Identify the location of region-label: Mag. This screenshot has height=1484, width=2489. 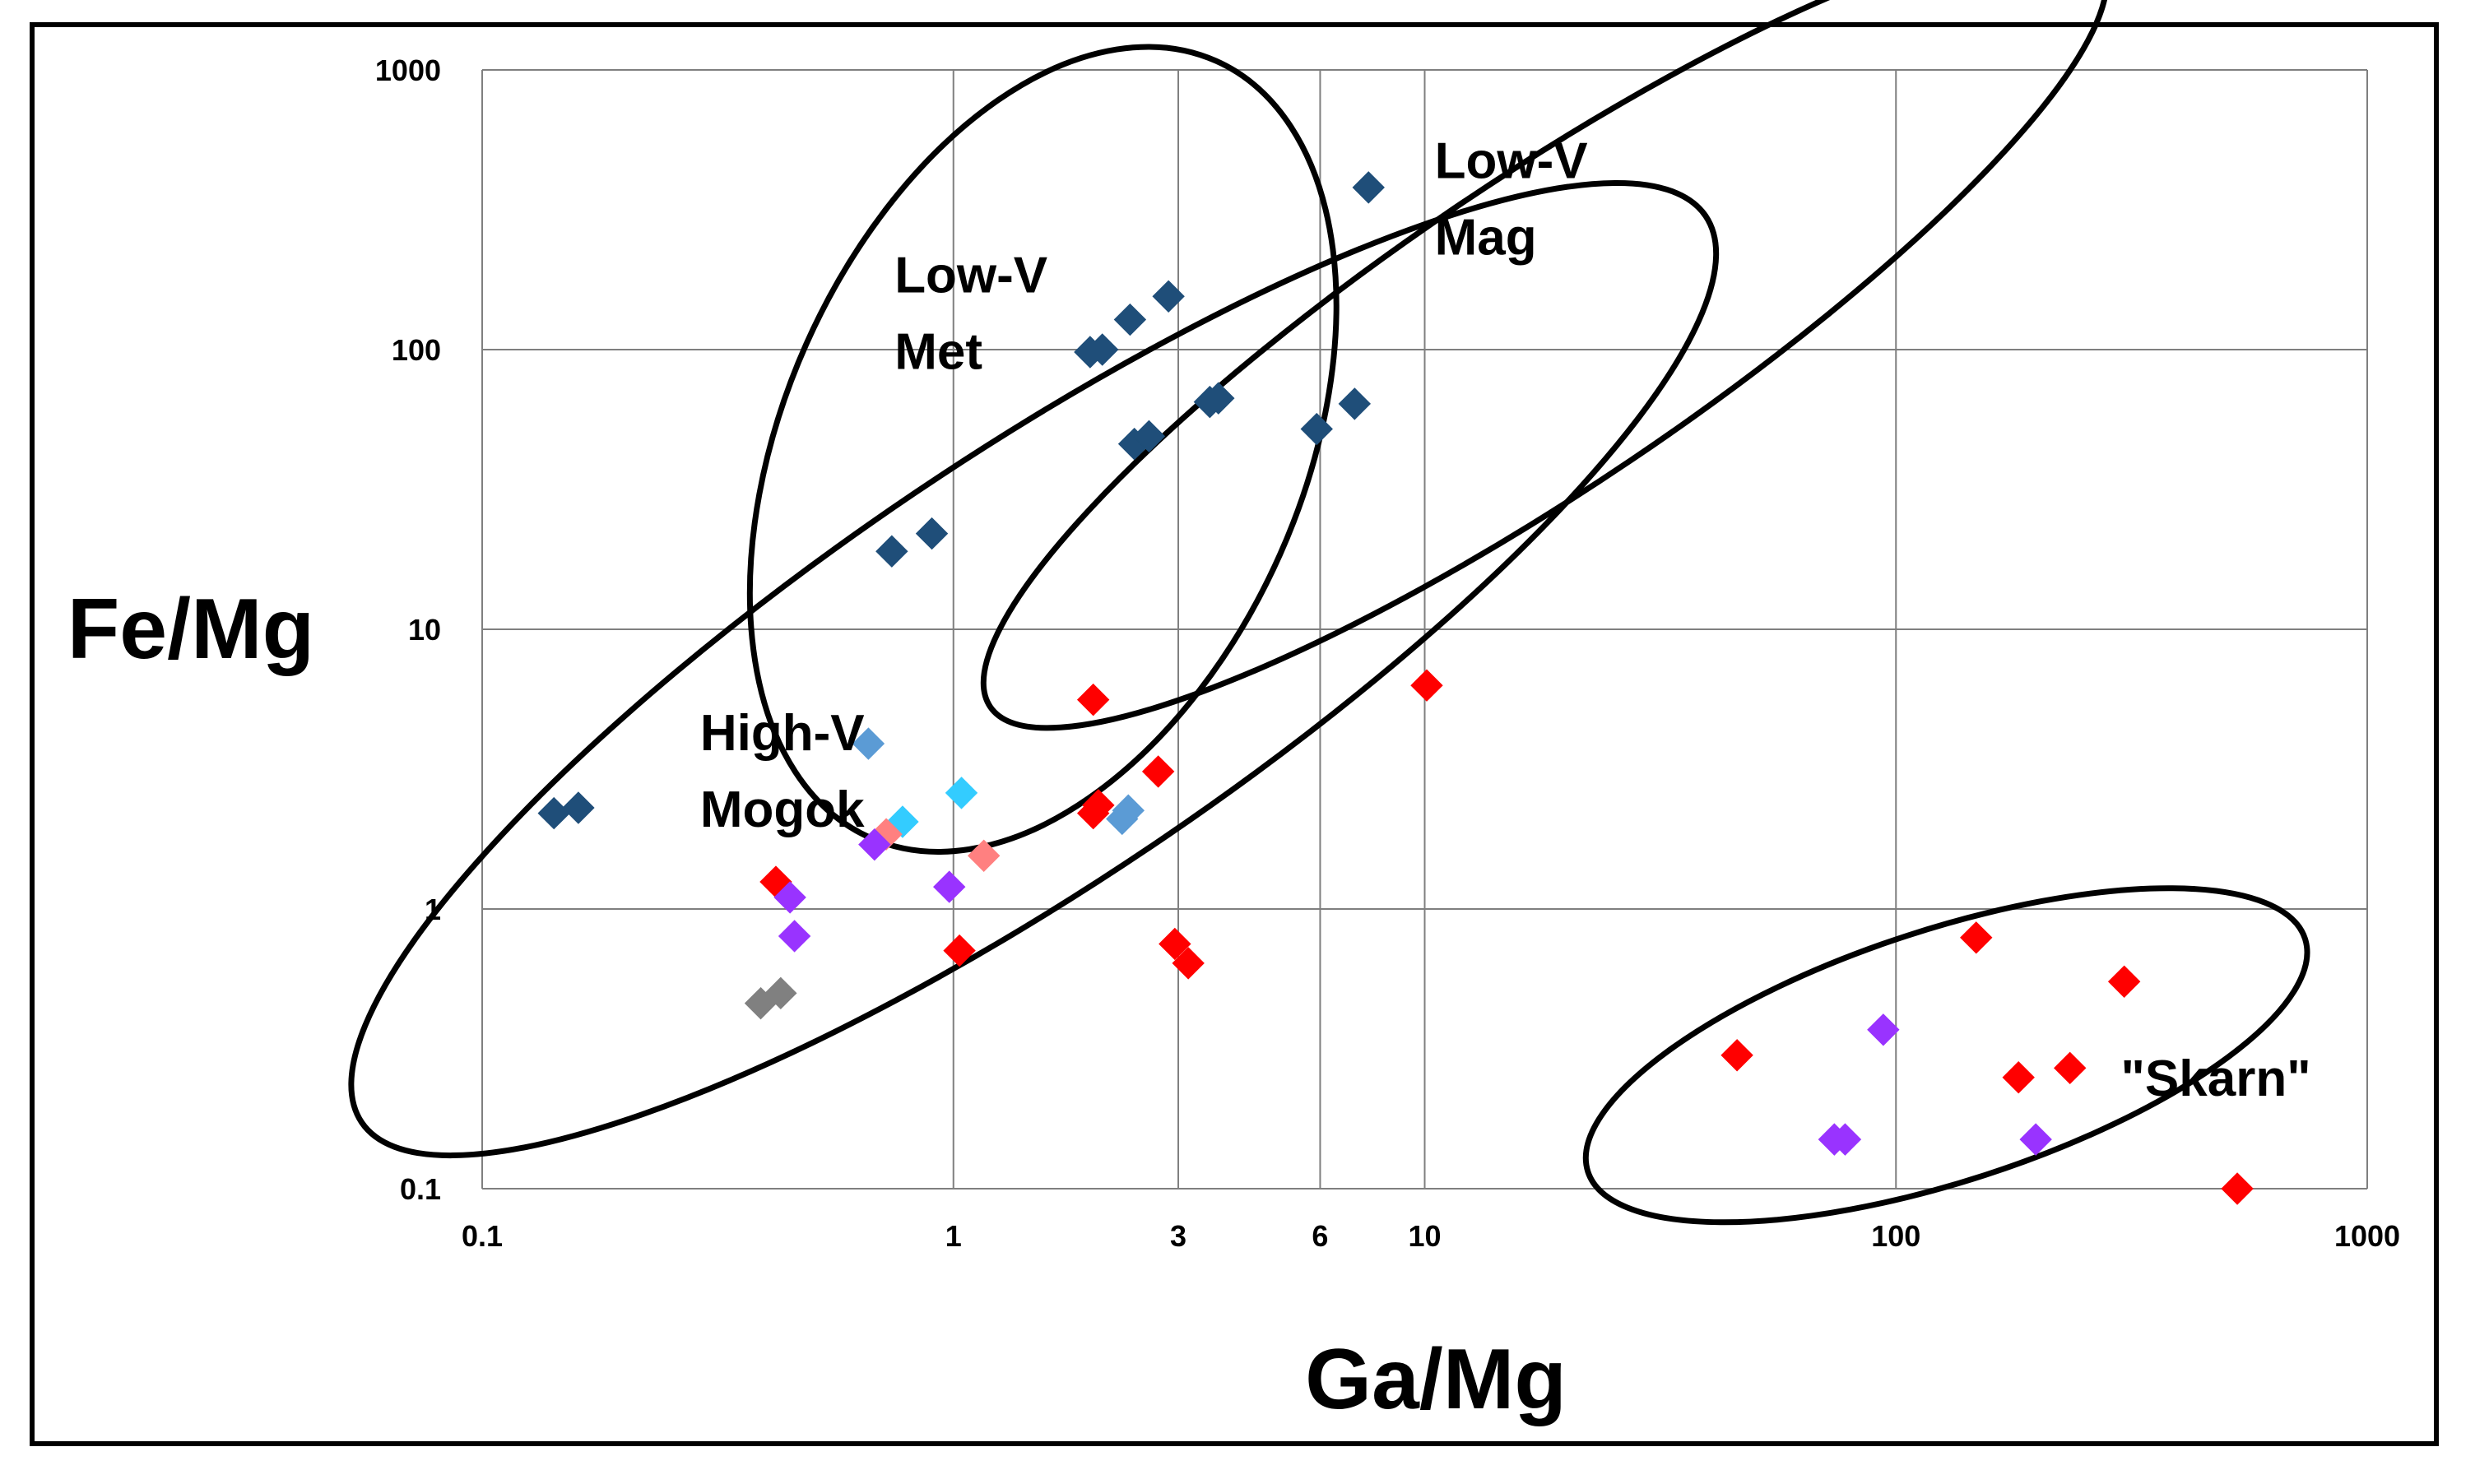
(1486, 239).